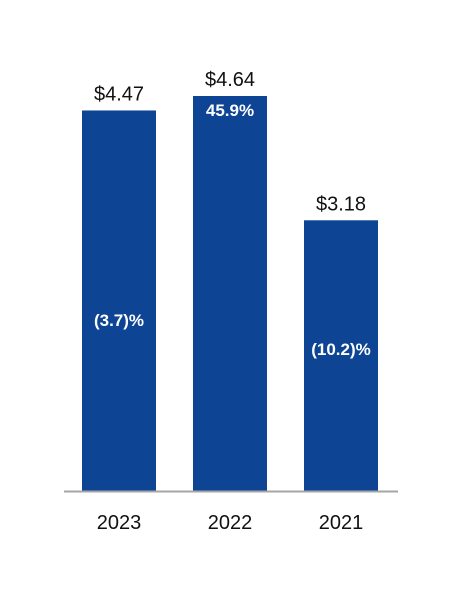 This screenshot has height=594, width=460. Describe the element at coordinates (341, 204) in the screenshot. I see `value-label-2021: $3.18` at that location.